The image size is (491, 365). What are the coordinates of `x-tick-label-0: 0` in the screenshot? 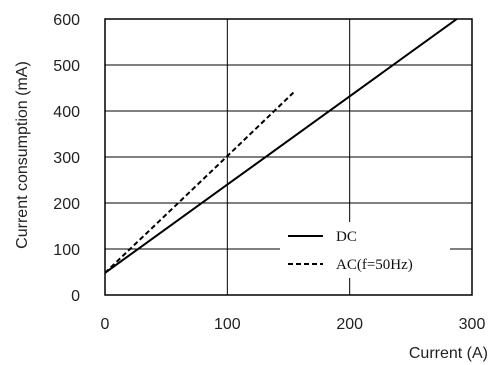 It's located at (105, 324).